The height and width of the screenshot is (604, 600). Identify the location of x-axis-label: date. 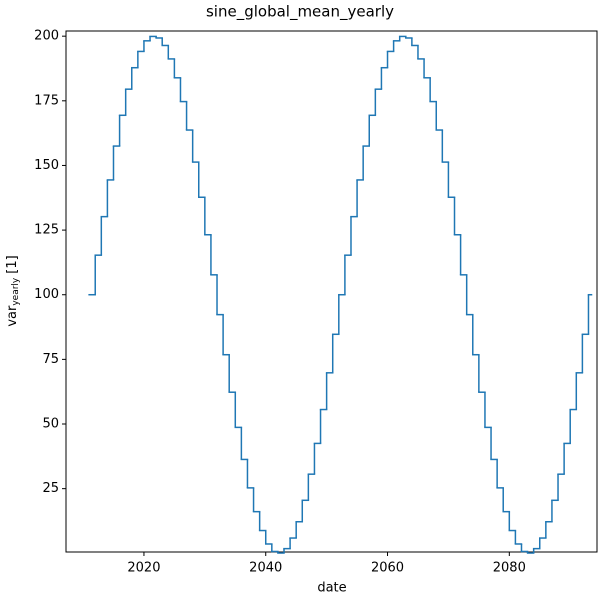
(331, 588).